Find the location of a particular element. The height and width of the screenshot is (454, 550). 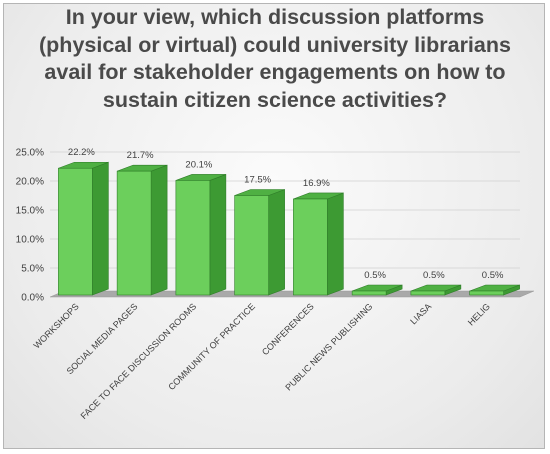

category-label: WORKSHOPS is located at coordinates (56, 325).